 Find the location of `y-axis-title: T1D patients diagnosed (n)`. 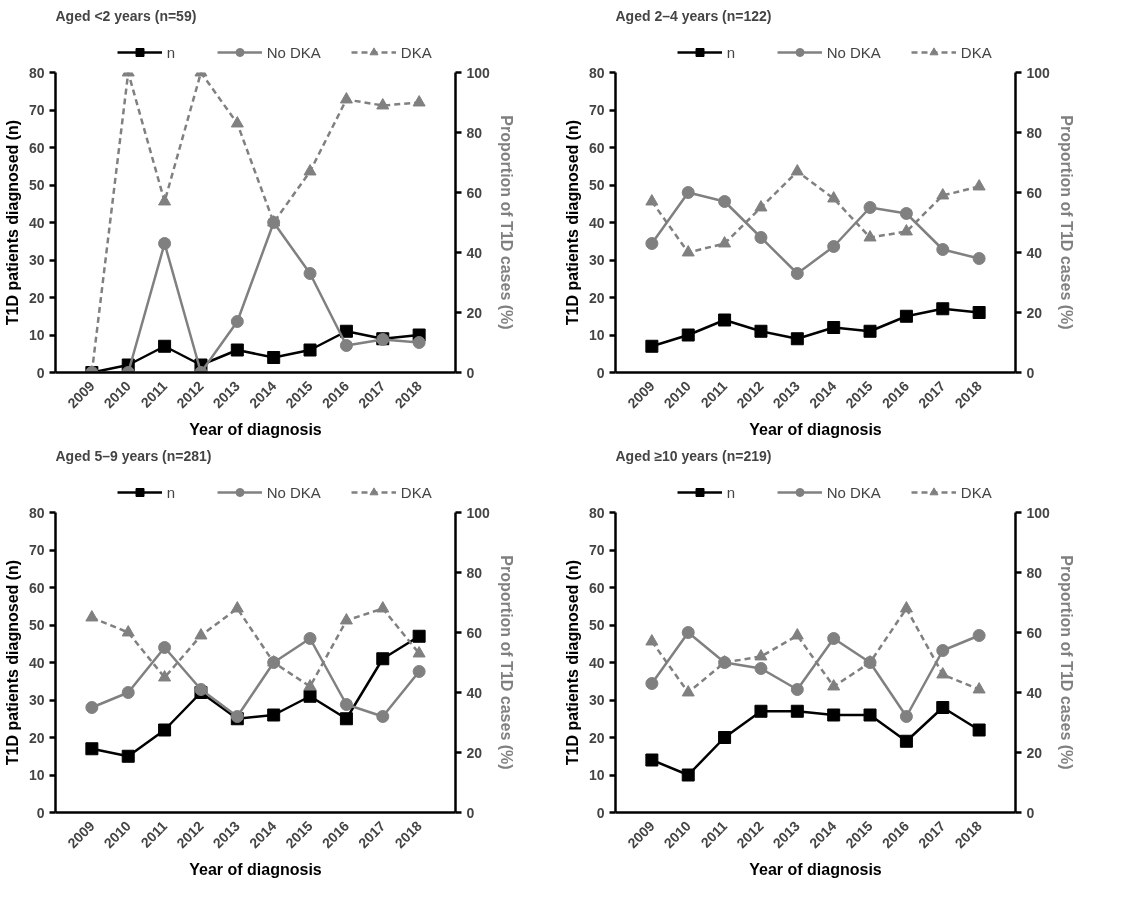

y-axis-title: T1D patients diagnosed (n) is located at coordinates (12, 222).